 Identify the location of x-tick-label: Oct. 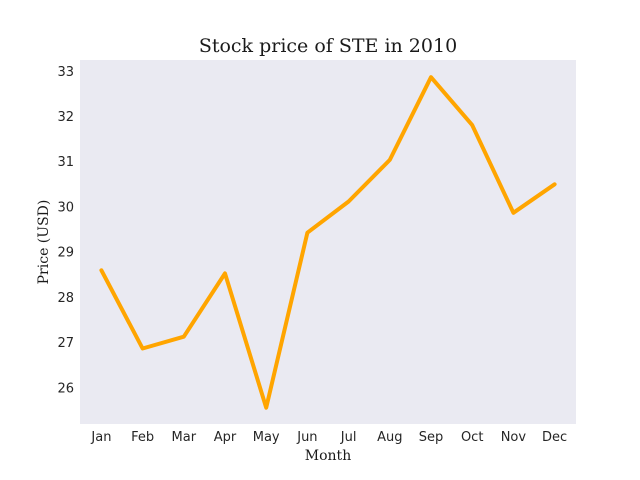
(472, 437).